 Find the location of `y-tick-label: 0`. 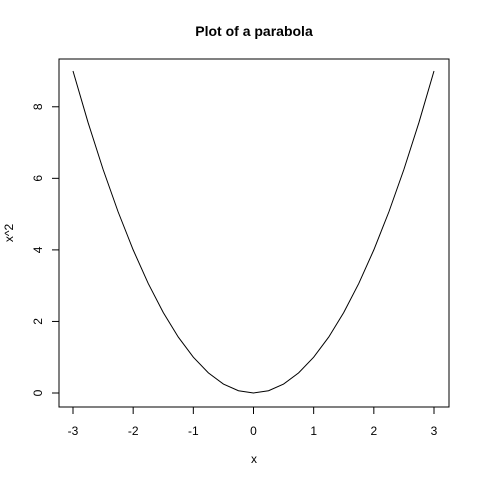

y-tick-label: 0 is located at coordinates (38, 392).